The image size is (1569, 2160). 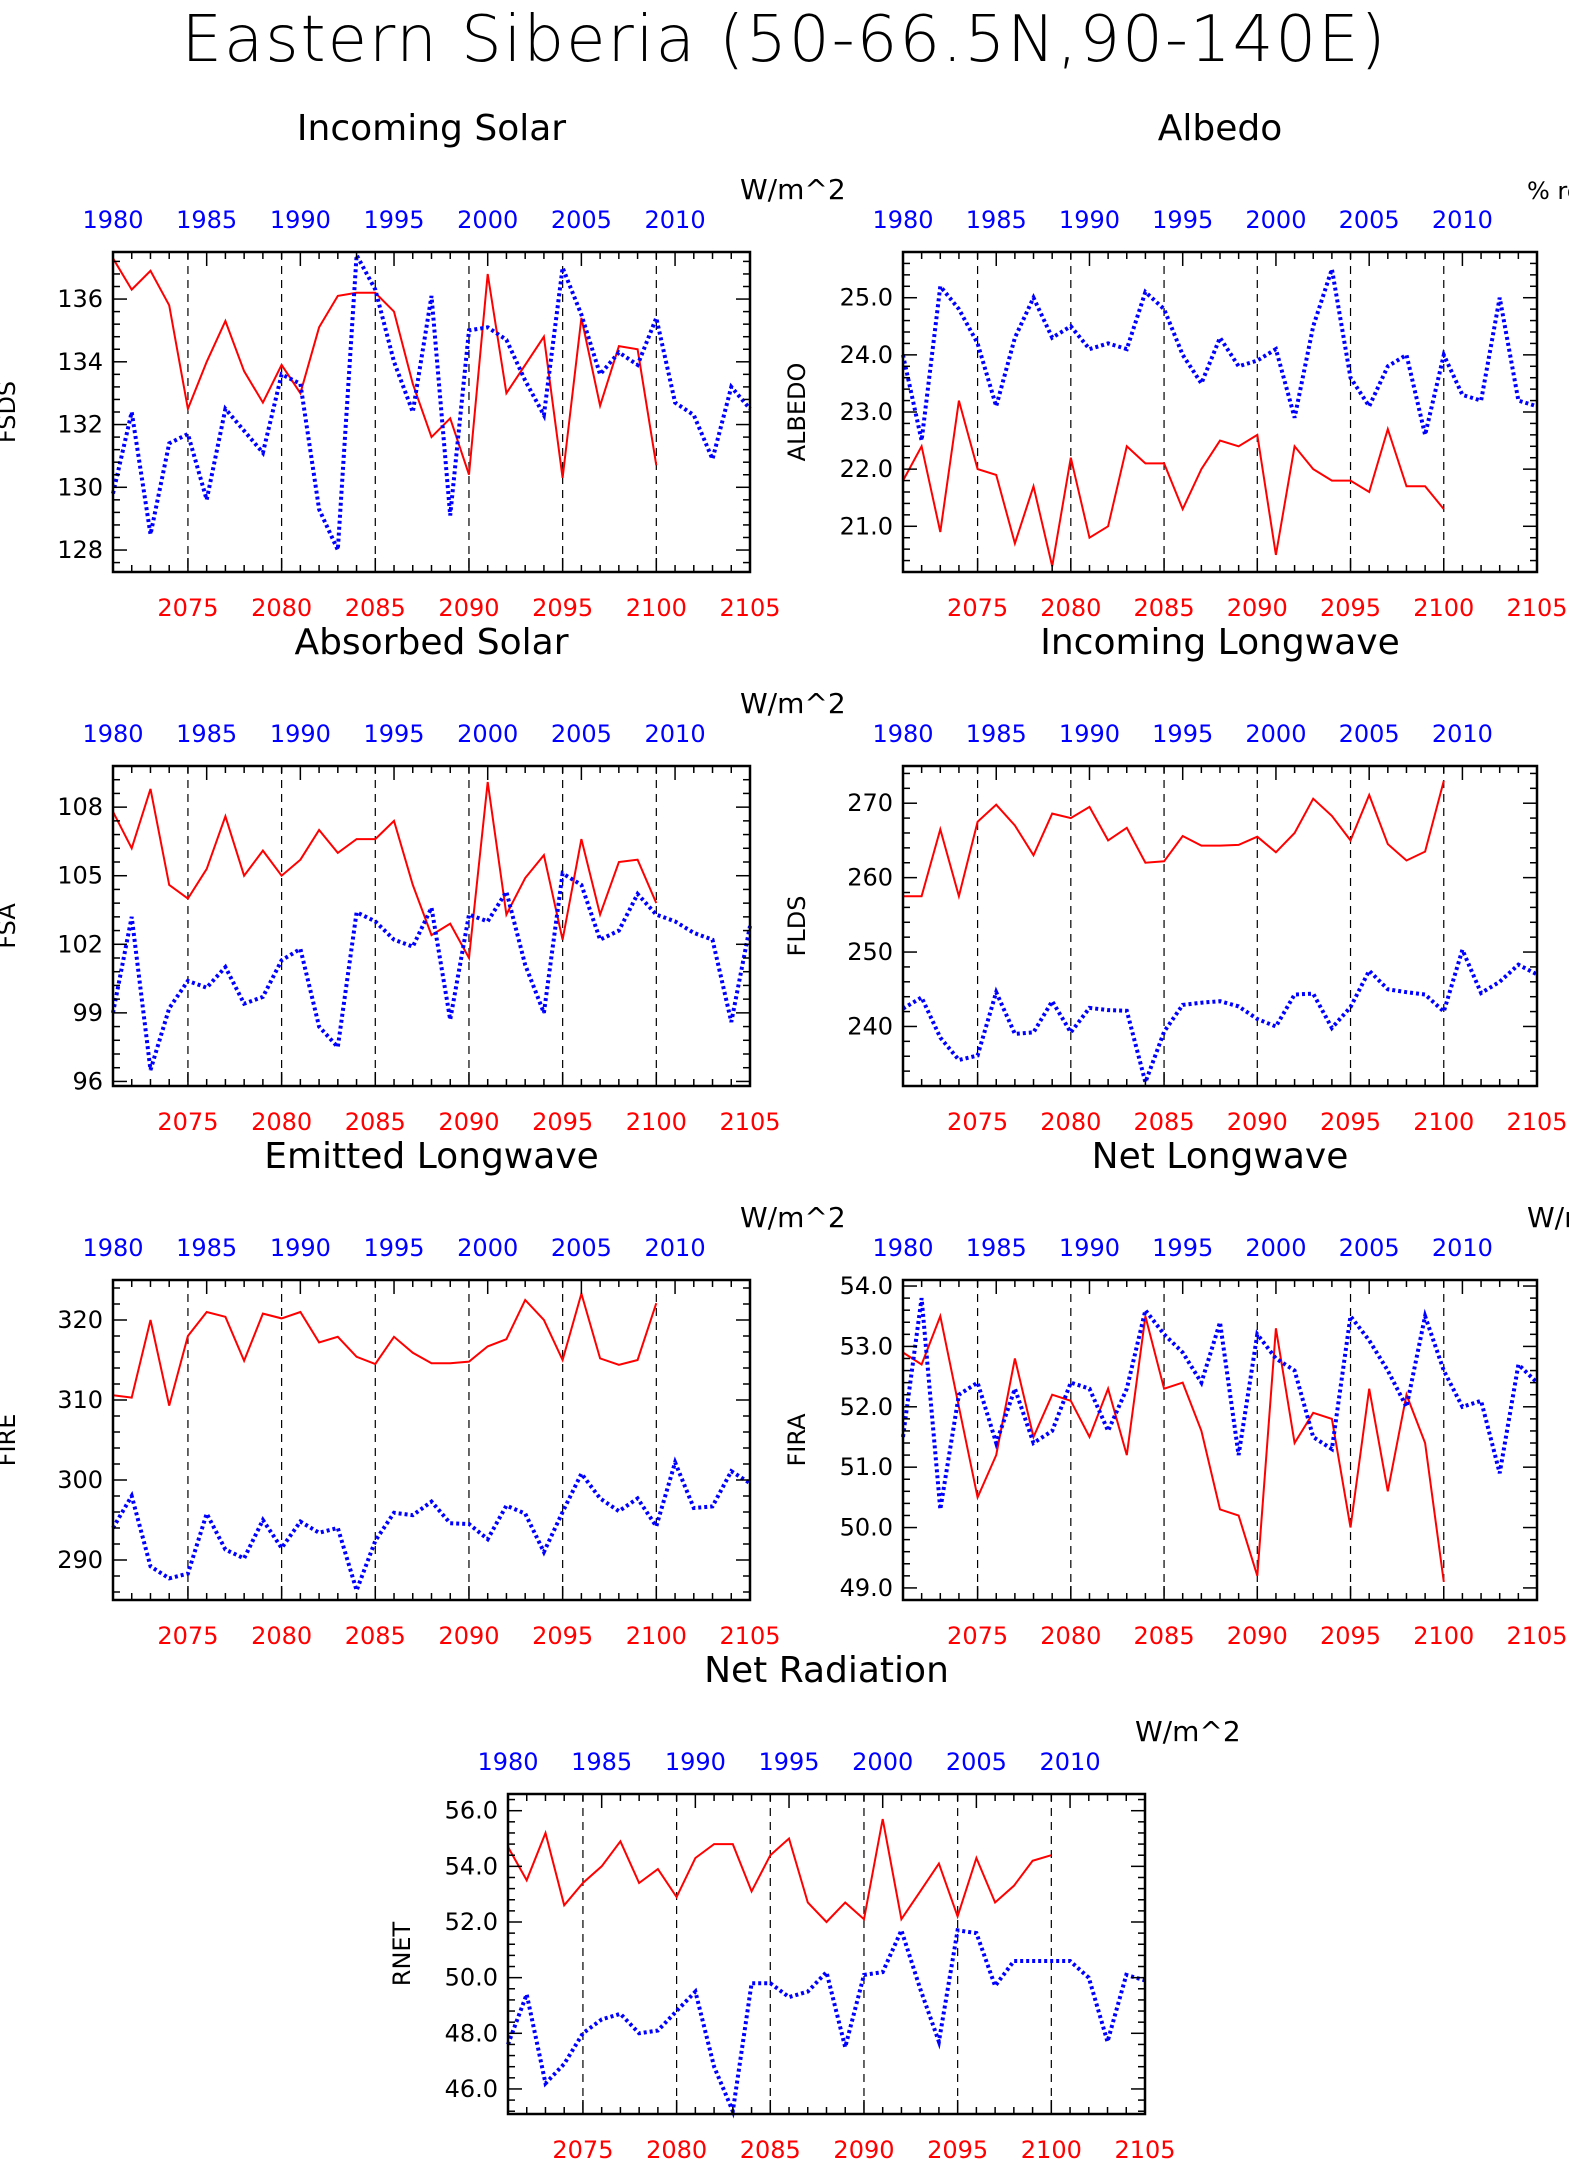 I want to click on y-tick-label: 52.0, so click(x=471, y=1922).